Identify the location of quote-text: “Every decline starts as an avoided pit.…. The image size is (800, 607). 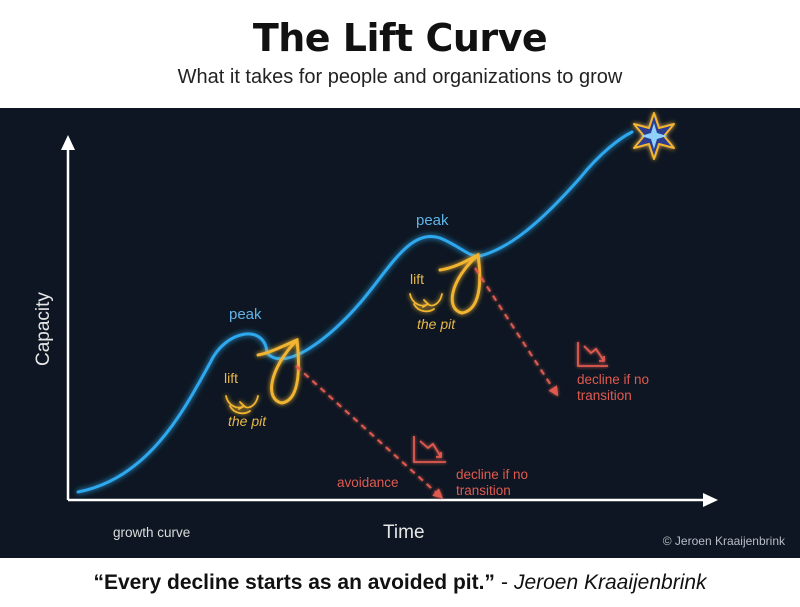
(294, 582).